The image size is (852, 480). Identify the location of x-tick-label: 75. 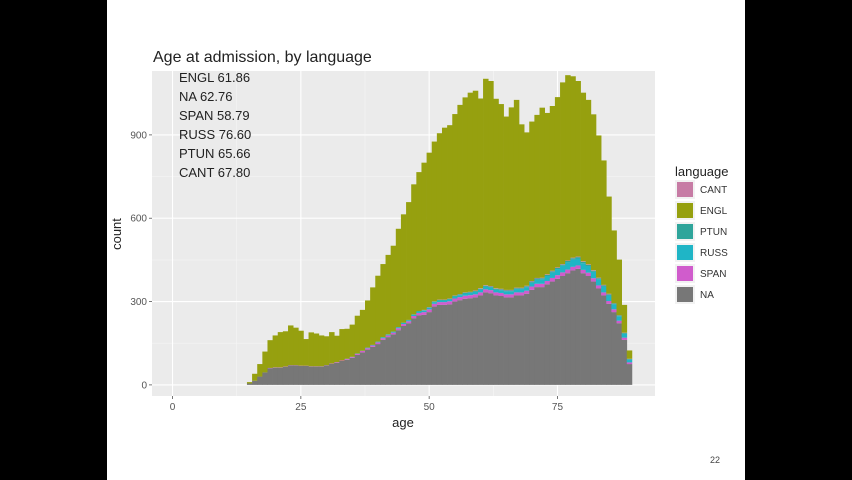
(558, 407).